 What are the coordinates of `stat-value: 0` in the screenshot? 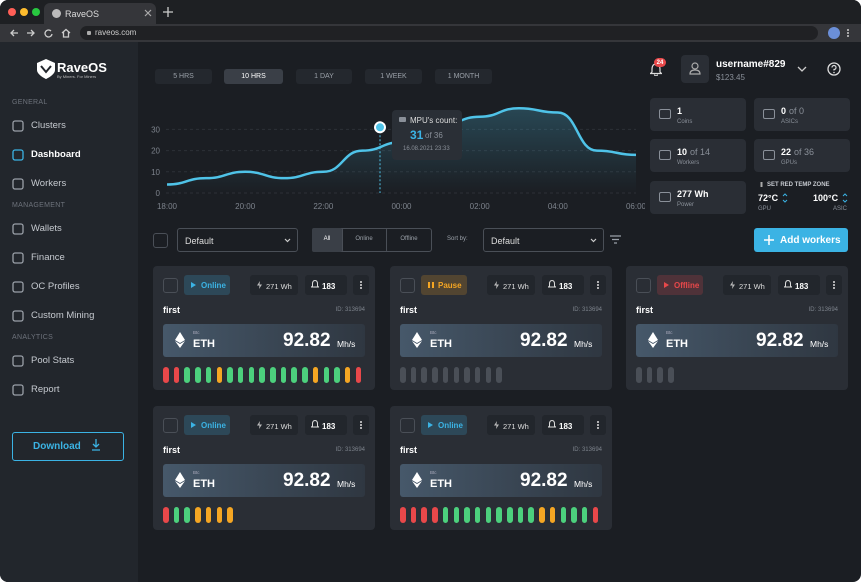 It's located at (784, 111).